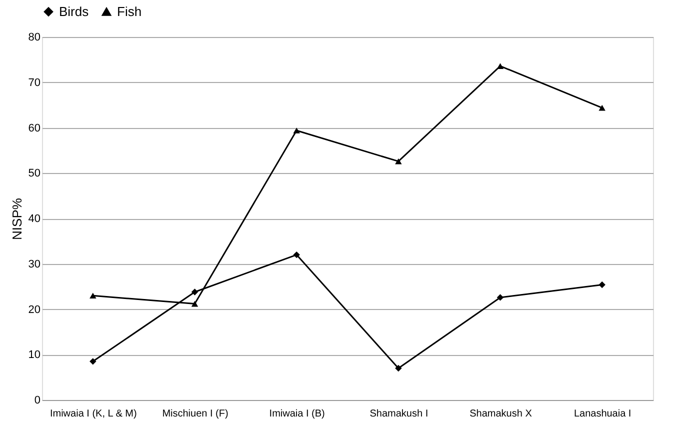  What do you see at coordinates (34, 38) in the screenshot?
I see `y-tick-label: 80` at bounding box center [34, 38].